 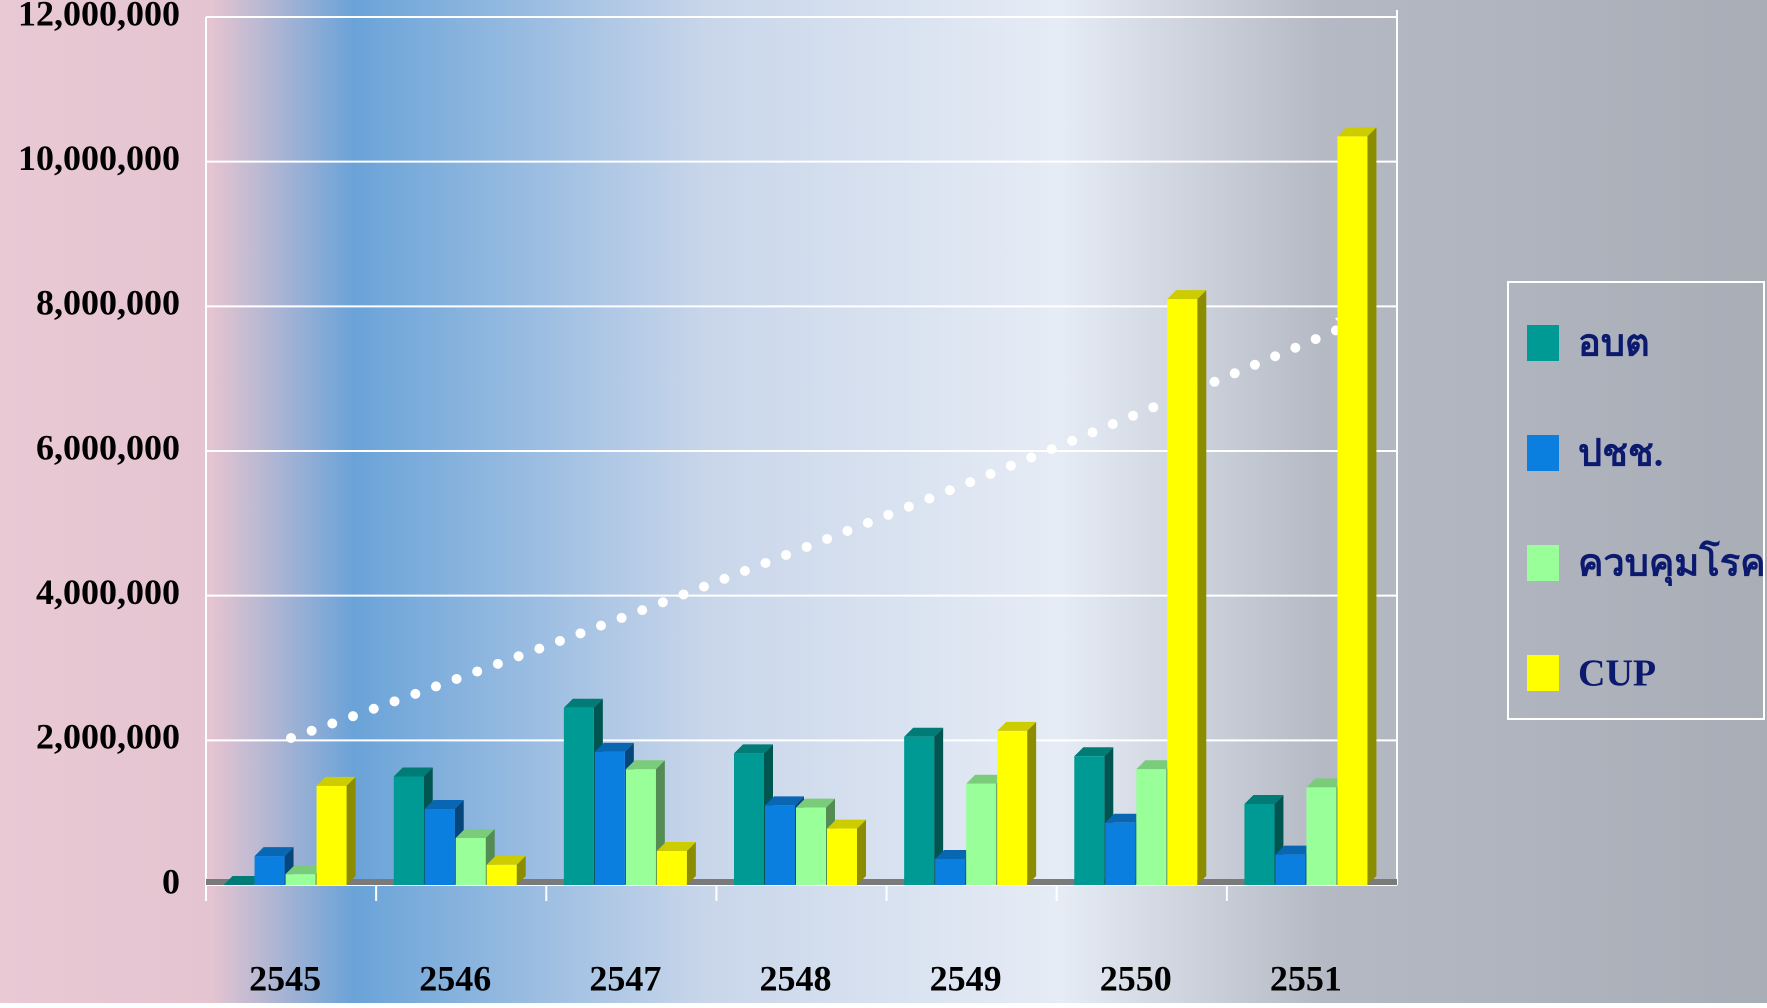 I want to click on x-tick-label: 2545, so click(x=285, y=978).